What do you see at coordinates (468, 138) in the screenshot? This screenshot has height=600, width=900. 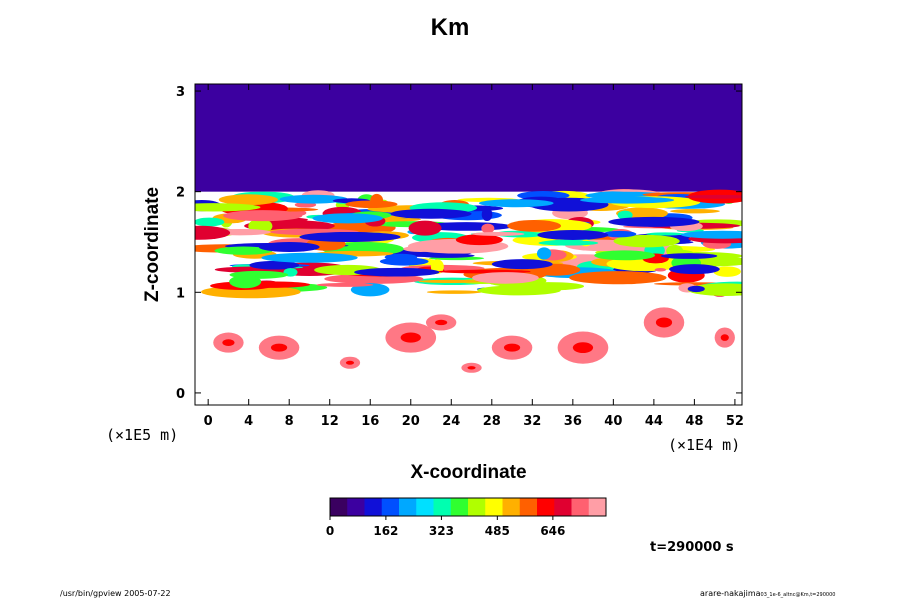 I see `upper-layer-region` at bounding box center [468, 138].